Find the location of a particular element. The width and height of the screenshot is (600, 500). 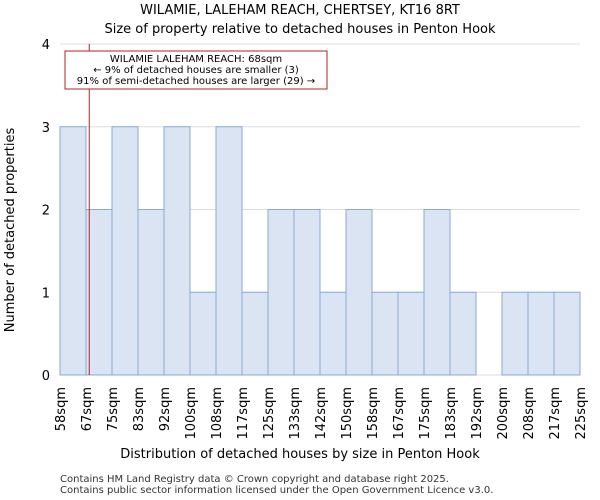

x-tick-label: 92sqm is located at coordinates (165, 409).